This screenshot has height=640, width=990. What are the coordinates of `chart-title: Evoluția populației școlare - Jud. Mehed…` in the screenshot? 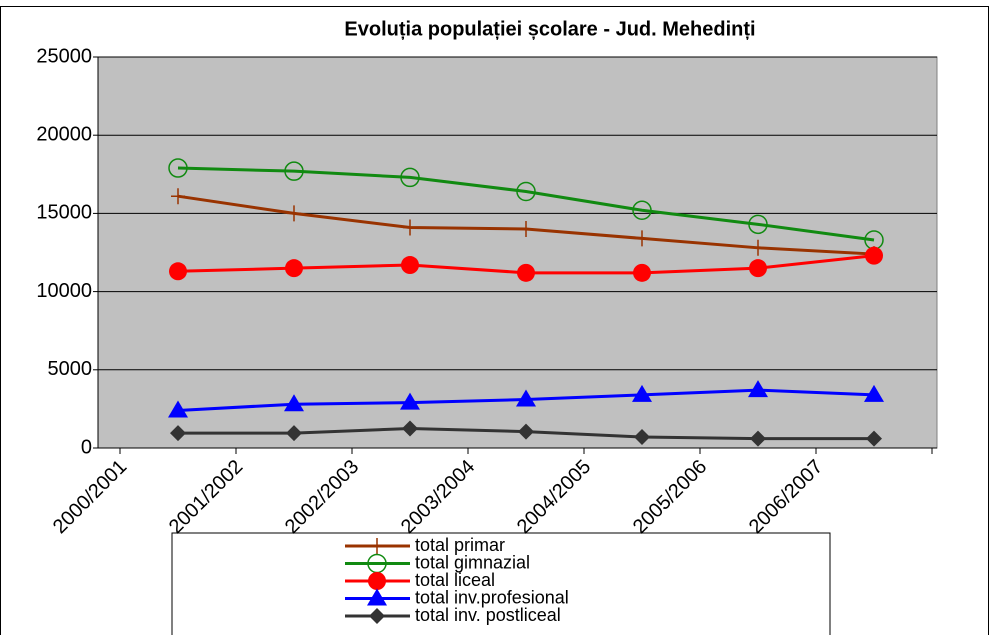 It's located at (549, 29).